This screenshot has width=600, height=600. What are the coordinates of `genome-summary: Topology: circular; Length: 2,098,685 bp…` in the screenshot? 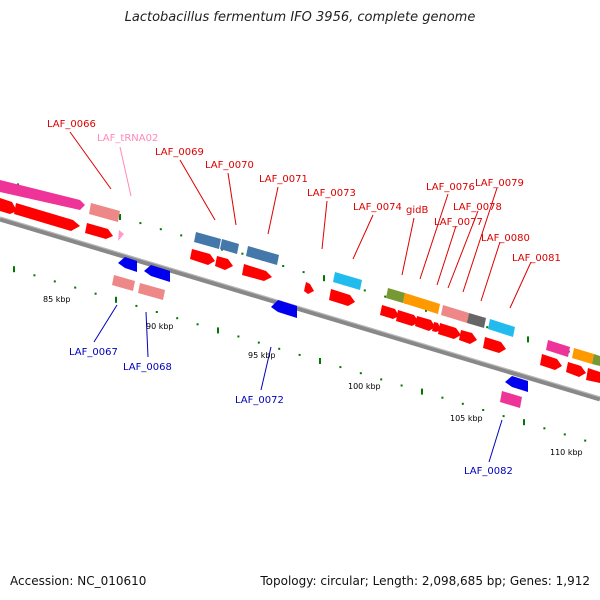 It's located at (425, 581).